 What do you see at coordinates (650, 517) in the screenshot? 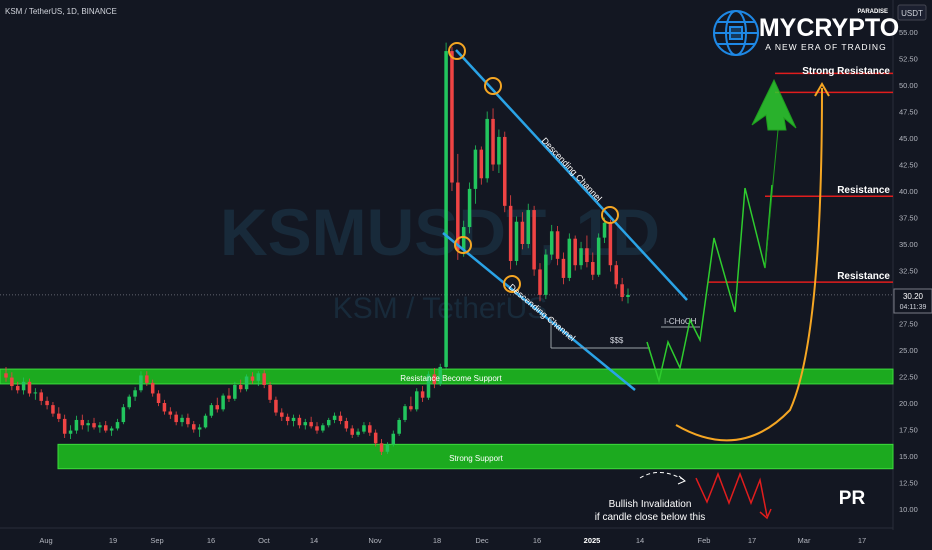
I see `invalidation-text-2: if candle close below this` at bounding box center [650, 517].